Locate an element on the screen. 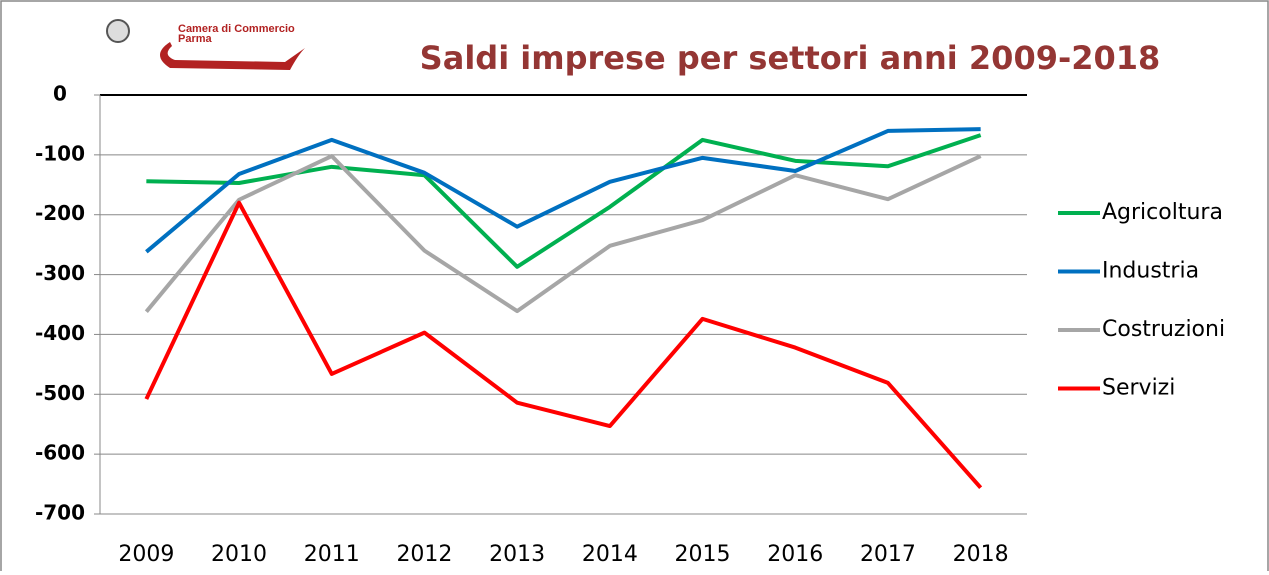 Image resolution: width=1269 pixels, height=575 pixels. chart-title: Saldi imprese per settori anni 2009-2018 is located at coordinates (790, 58).